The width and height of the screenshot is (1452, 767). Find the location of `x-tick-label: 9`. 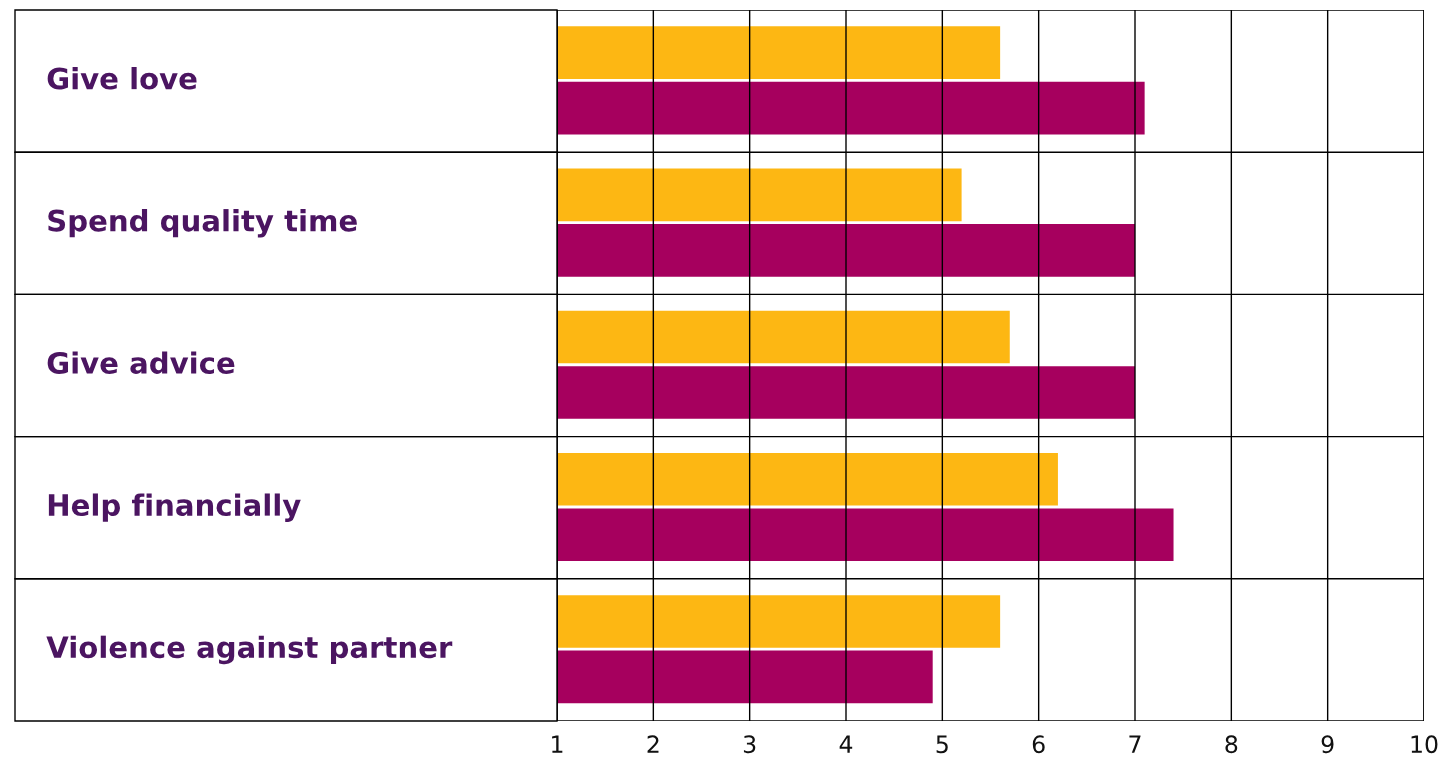

x-tick-label: 9 is located at coordinates (1327, 744).